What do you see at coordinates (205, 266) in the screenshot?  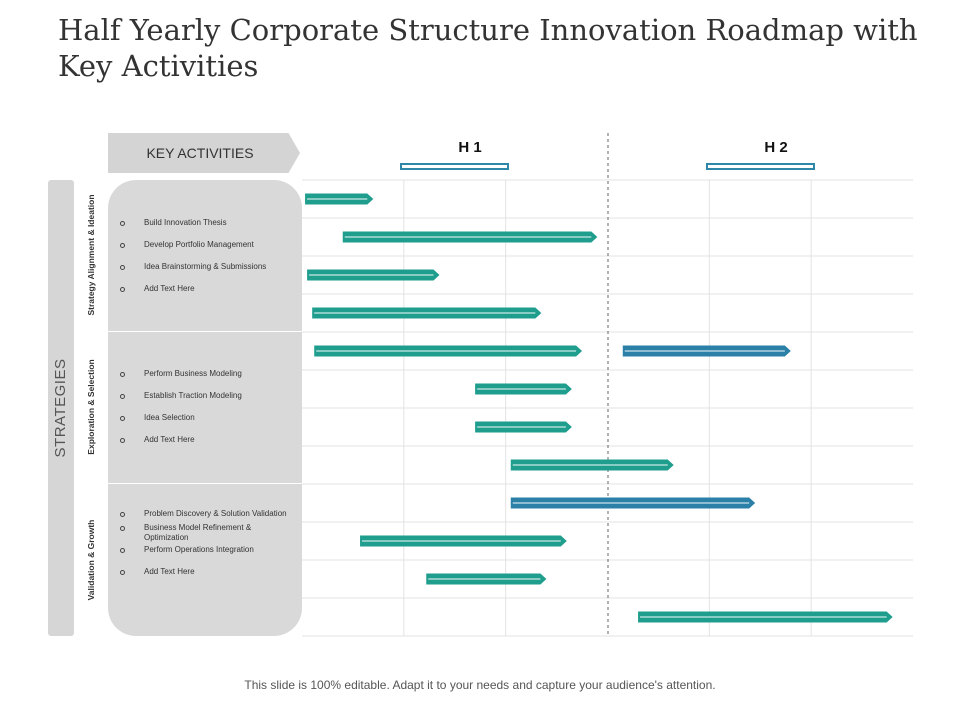 I see `activity-text: Idea Brainstorming & Submissions` at bounding box center [205, 266].